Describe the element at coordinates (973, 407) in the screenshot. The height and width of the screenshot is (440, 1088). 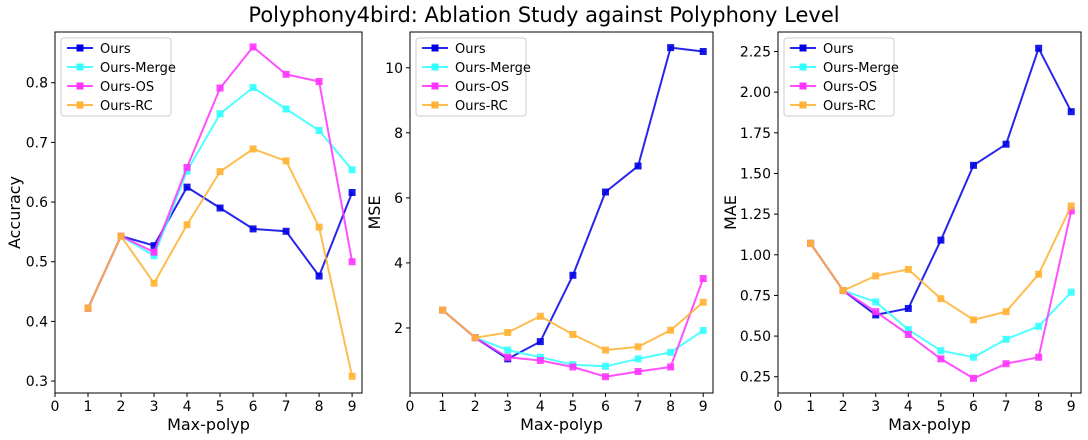
I see `x-tick-label: 6` at that location.